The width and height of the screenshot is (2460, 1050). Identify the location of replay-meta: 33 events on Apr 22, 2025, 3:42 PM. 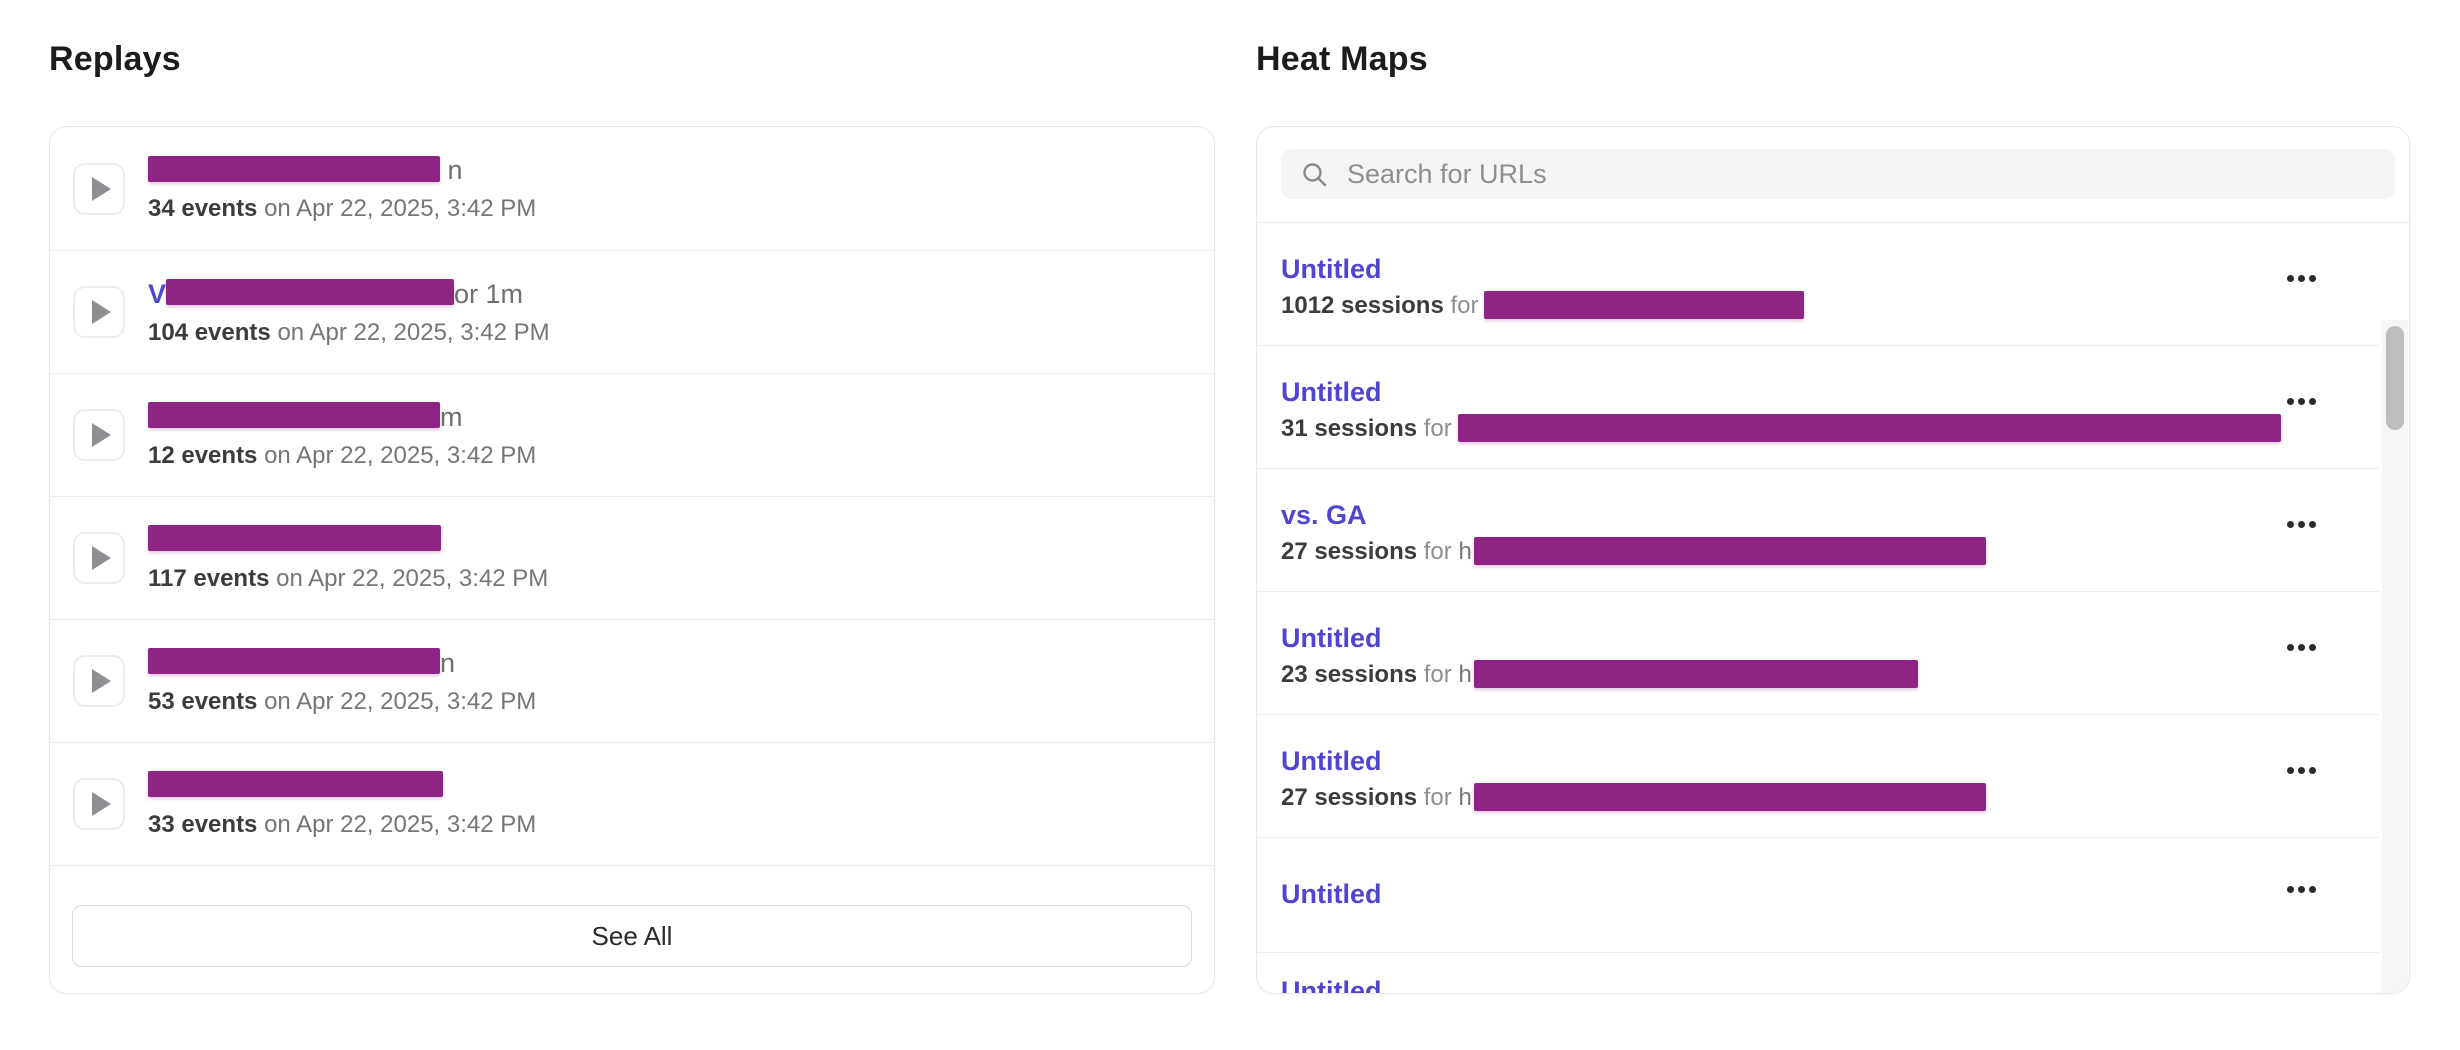
(669, 825).